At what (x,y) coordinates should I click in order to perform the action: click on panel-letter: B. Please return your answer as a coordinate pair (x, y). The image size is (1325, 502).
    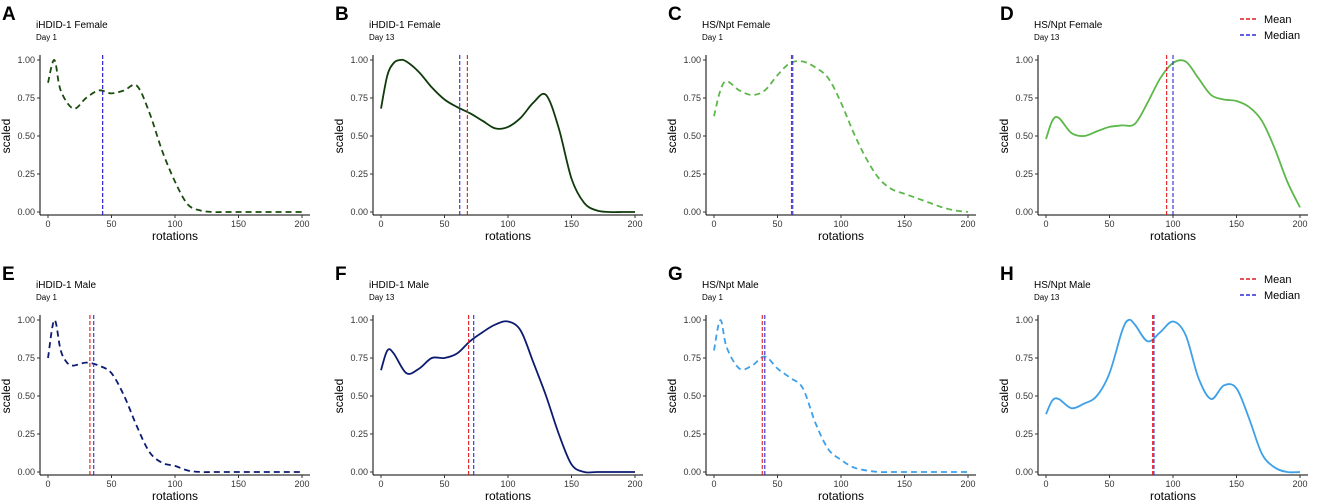
    Looking at the image, I should click on (342, 14).